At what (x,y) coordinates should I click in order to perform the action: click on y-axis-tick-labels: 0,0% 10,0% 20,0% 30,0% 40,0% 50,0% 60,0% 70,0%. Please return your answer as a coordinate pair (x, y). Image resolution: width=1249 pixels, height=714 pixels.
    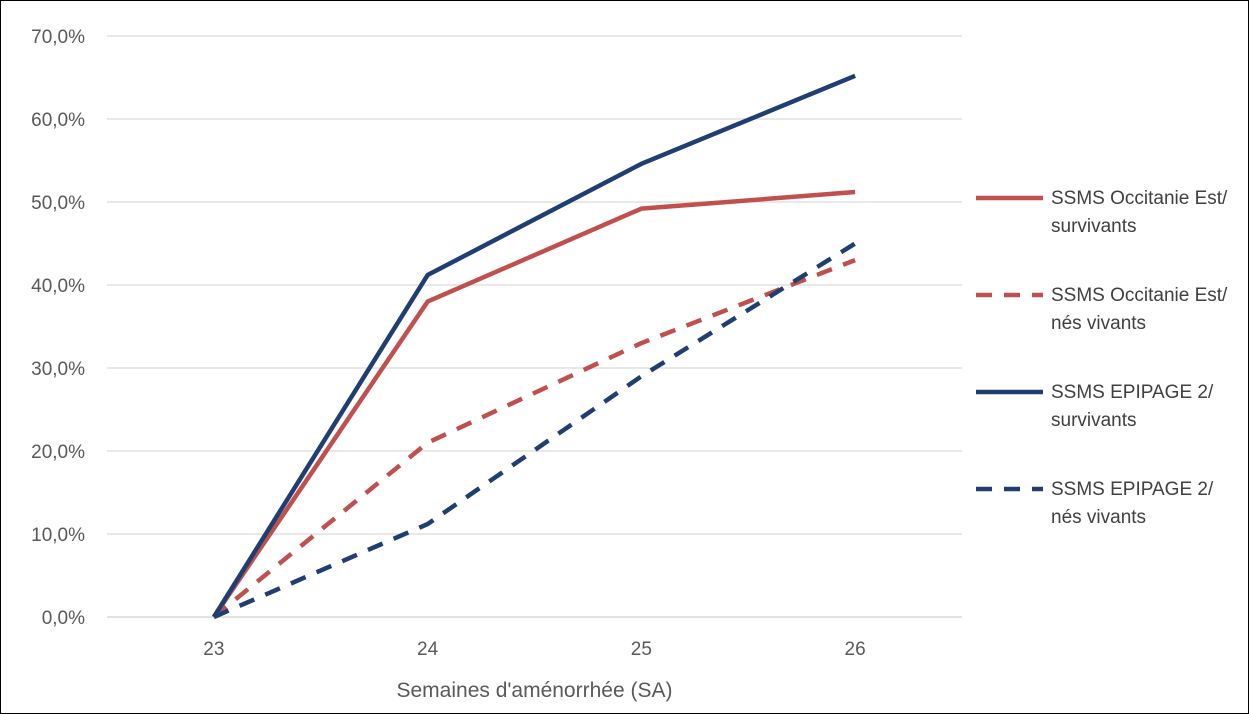
    Looking at the image, I should click on (58, 328).